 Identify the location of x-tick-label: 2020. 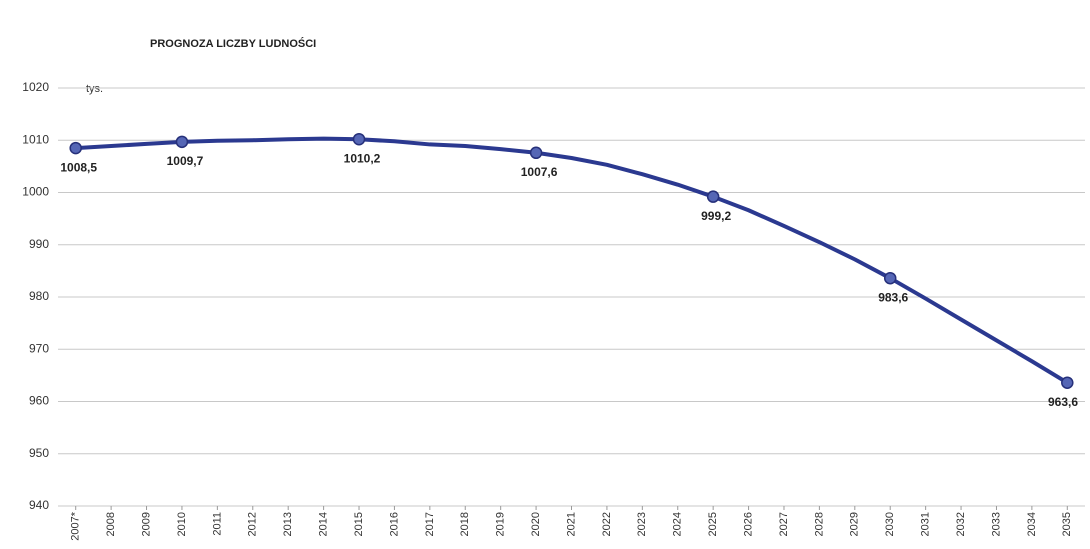
(536, 524).